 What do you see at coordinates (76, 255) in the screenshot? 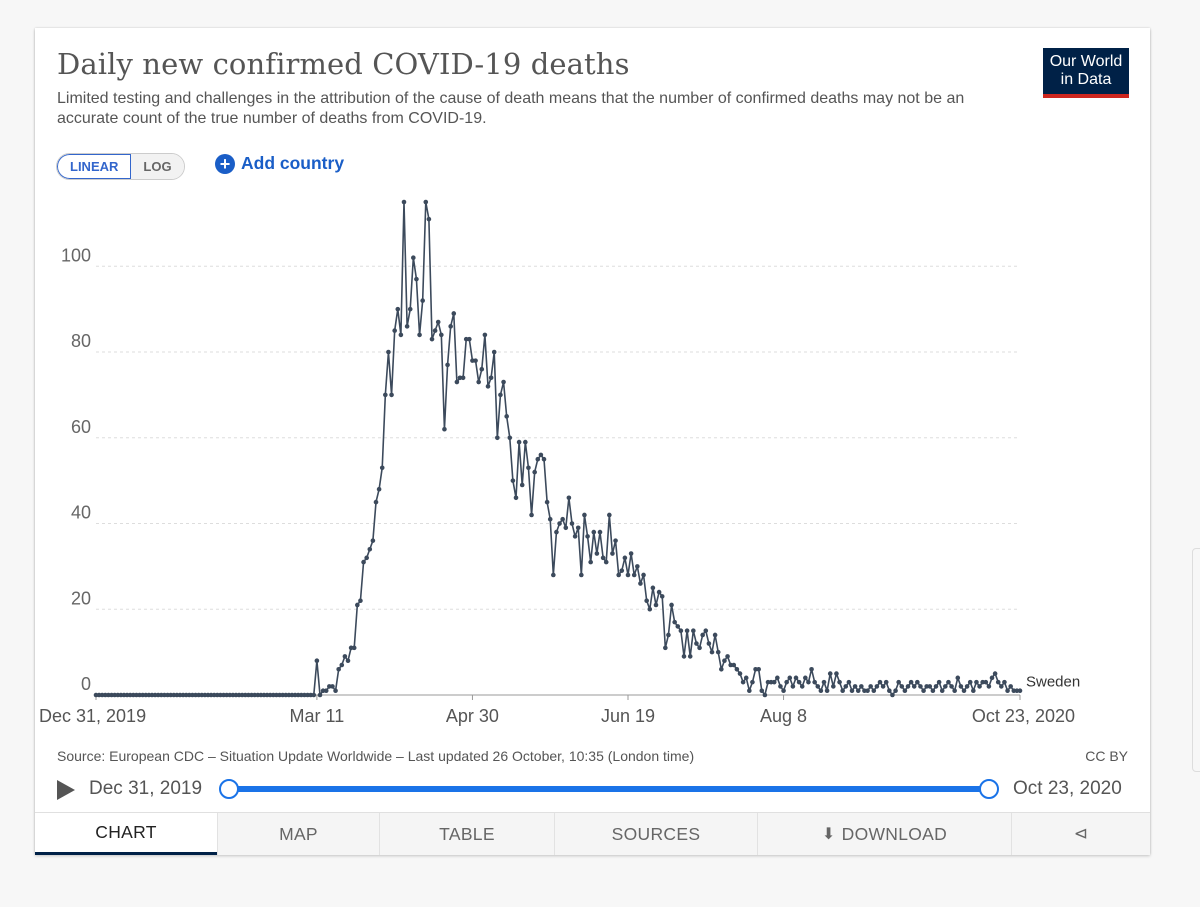
I see `y-tick-label: 100` at bounding box center [76, 255].